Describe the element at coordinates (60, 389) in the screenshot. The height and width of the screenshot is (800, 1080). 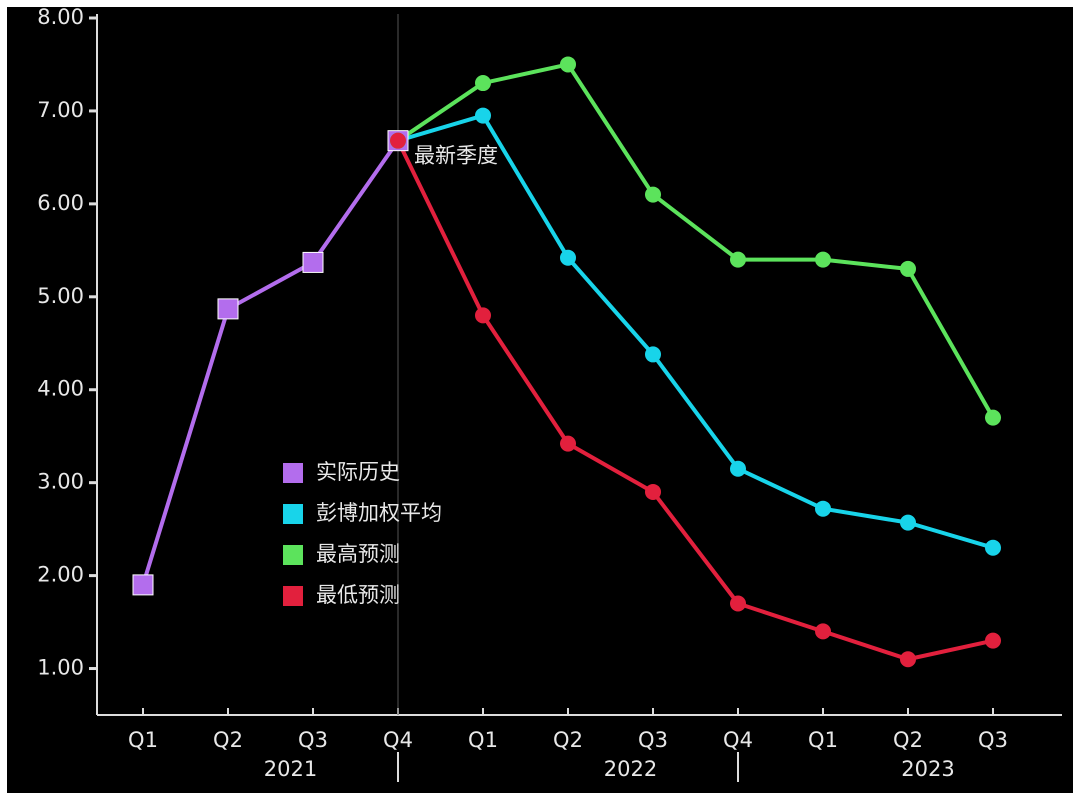
I see `y-tick-label: 4.00` at that location.